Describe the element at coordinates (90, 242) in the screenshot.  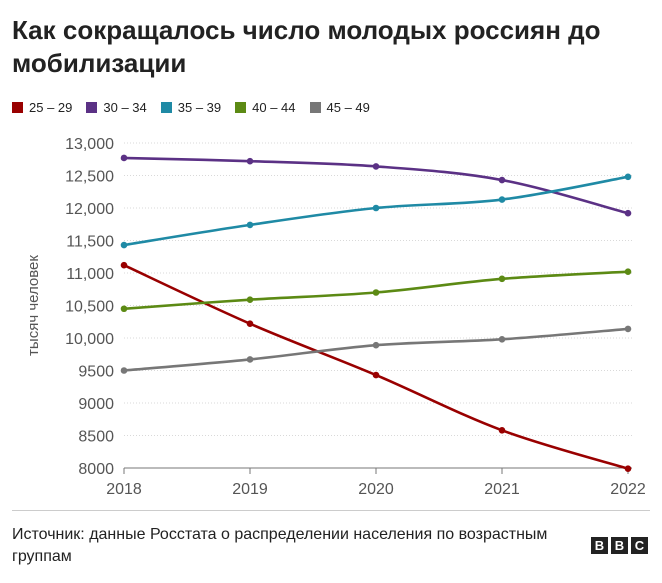
I see `y-tick-label: 11,500` at that location.